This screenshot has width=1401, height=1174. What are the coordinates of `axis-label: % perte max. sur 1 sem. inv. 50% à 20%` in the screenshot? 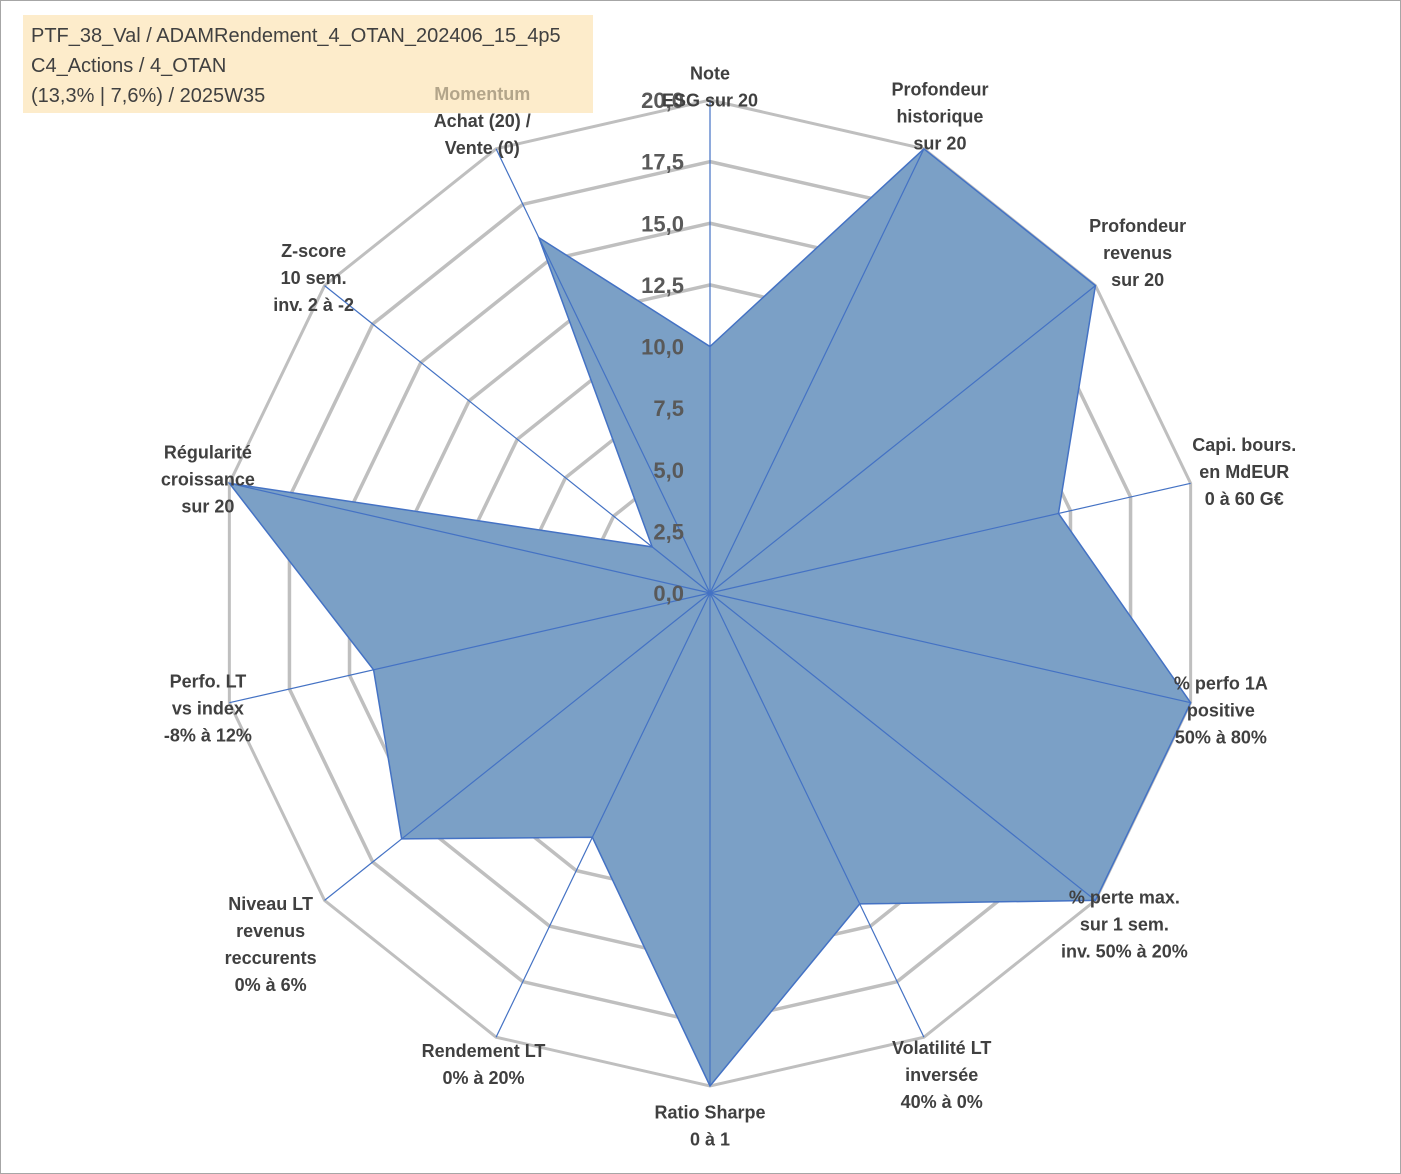 It's located at (1124, 924).